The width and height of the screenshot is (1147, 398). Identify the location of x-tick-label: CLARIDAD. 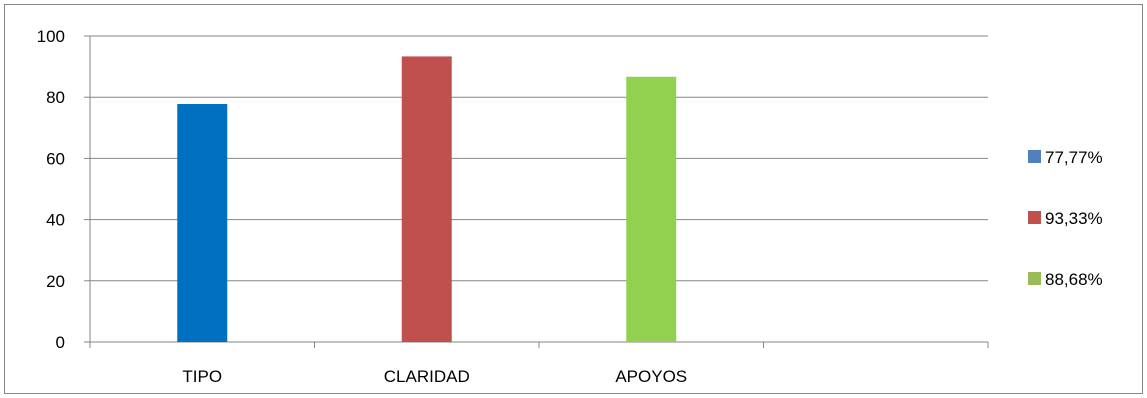
(427, 376).